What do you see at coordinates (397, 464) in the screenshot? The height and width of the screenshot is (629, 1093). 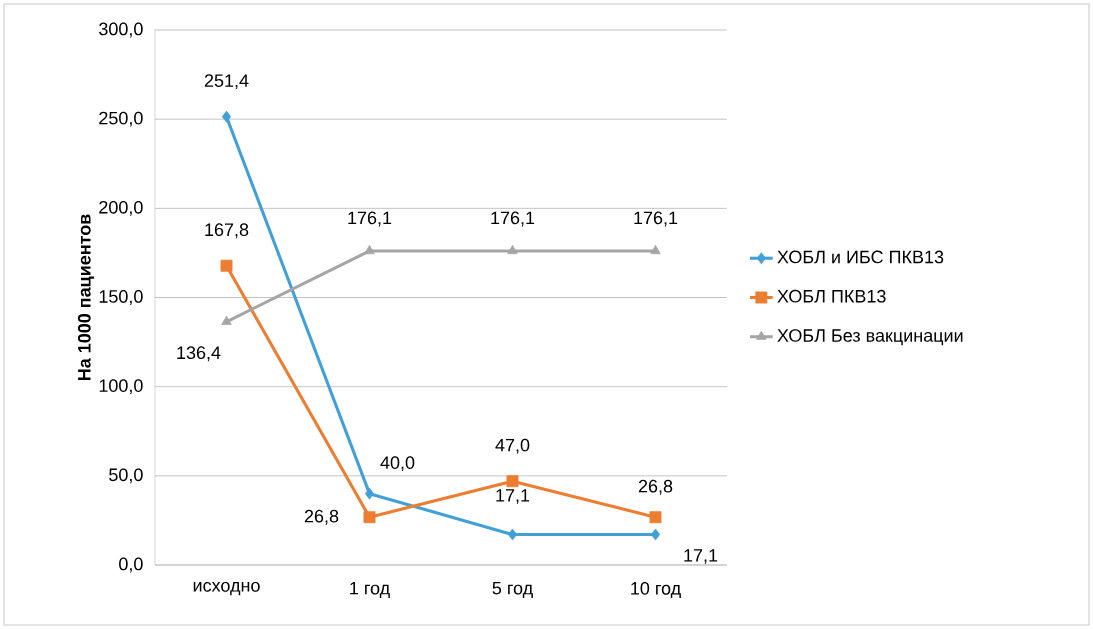 I see `data-label: 40,0` at bounding box center [397, 464].